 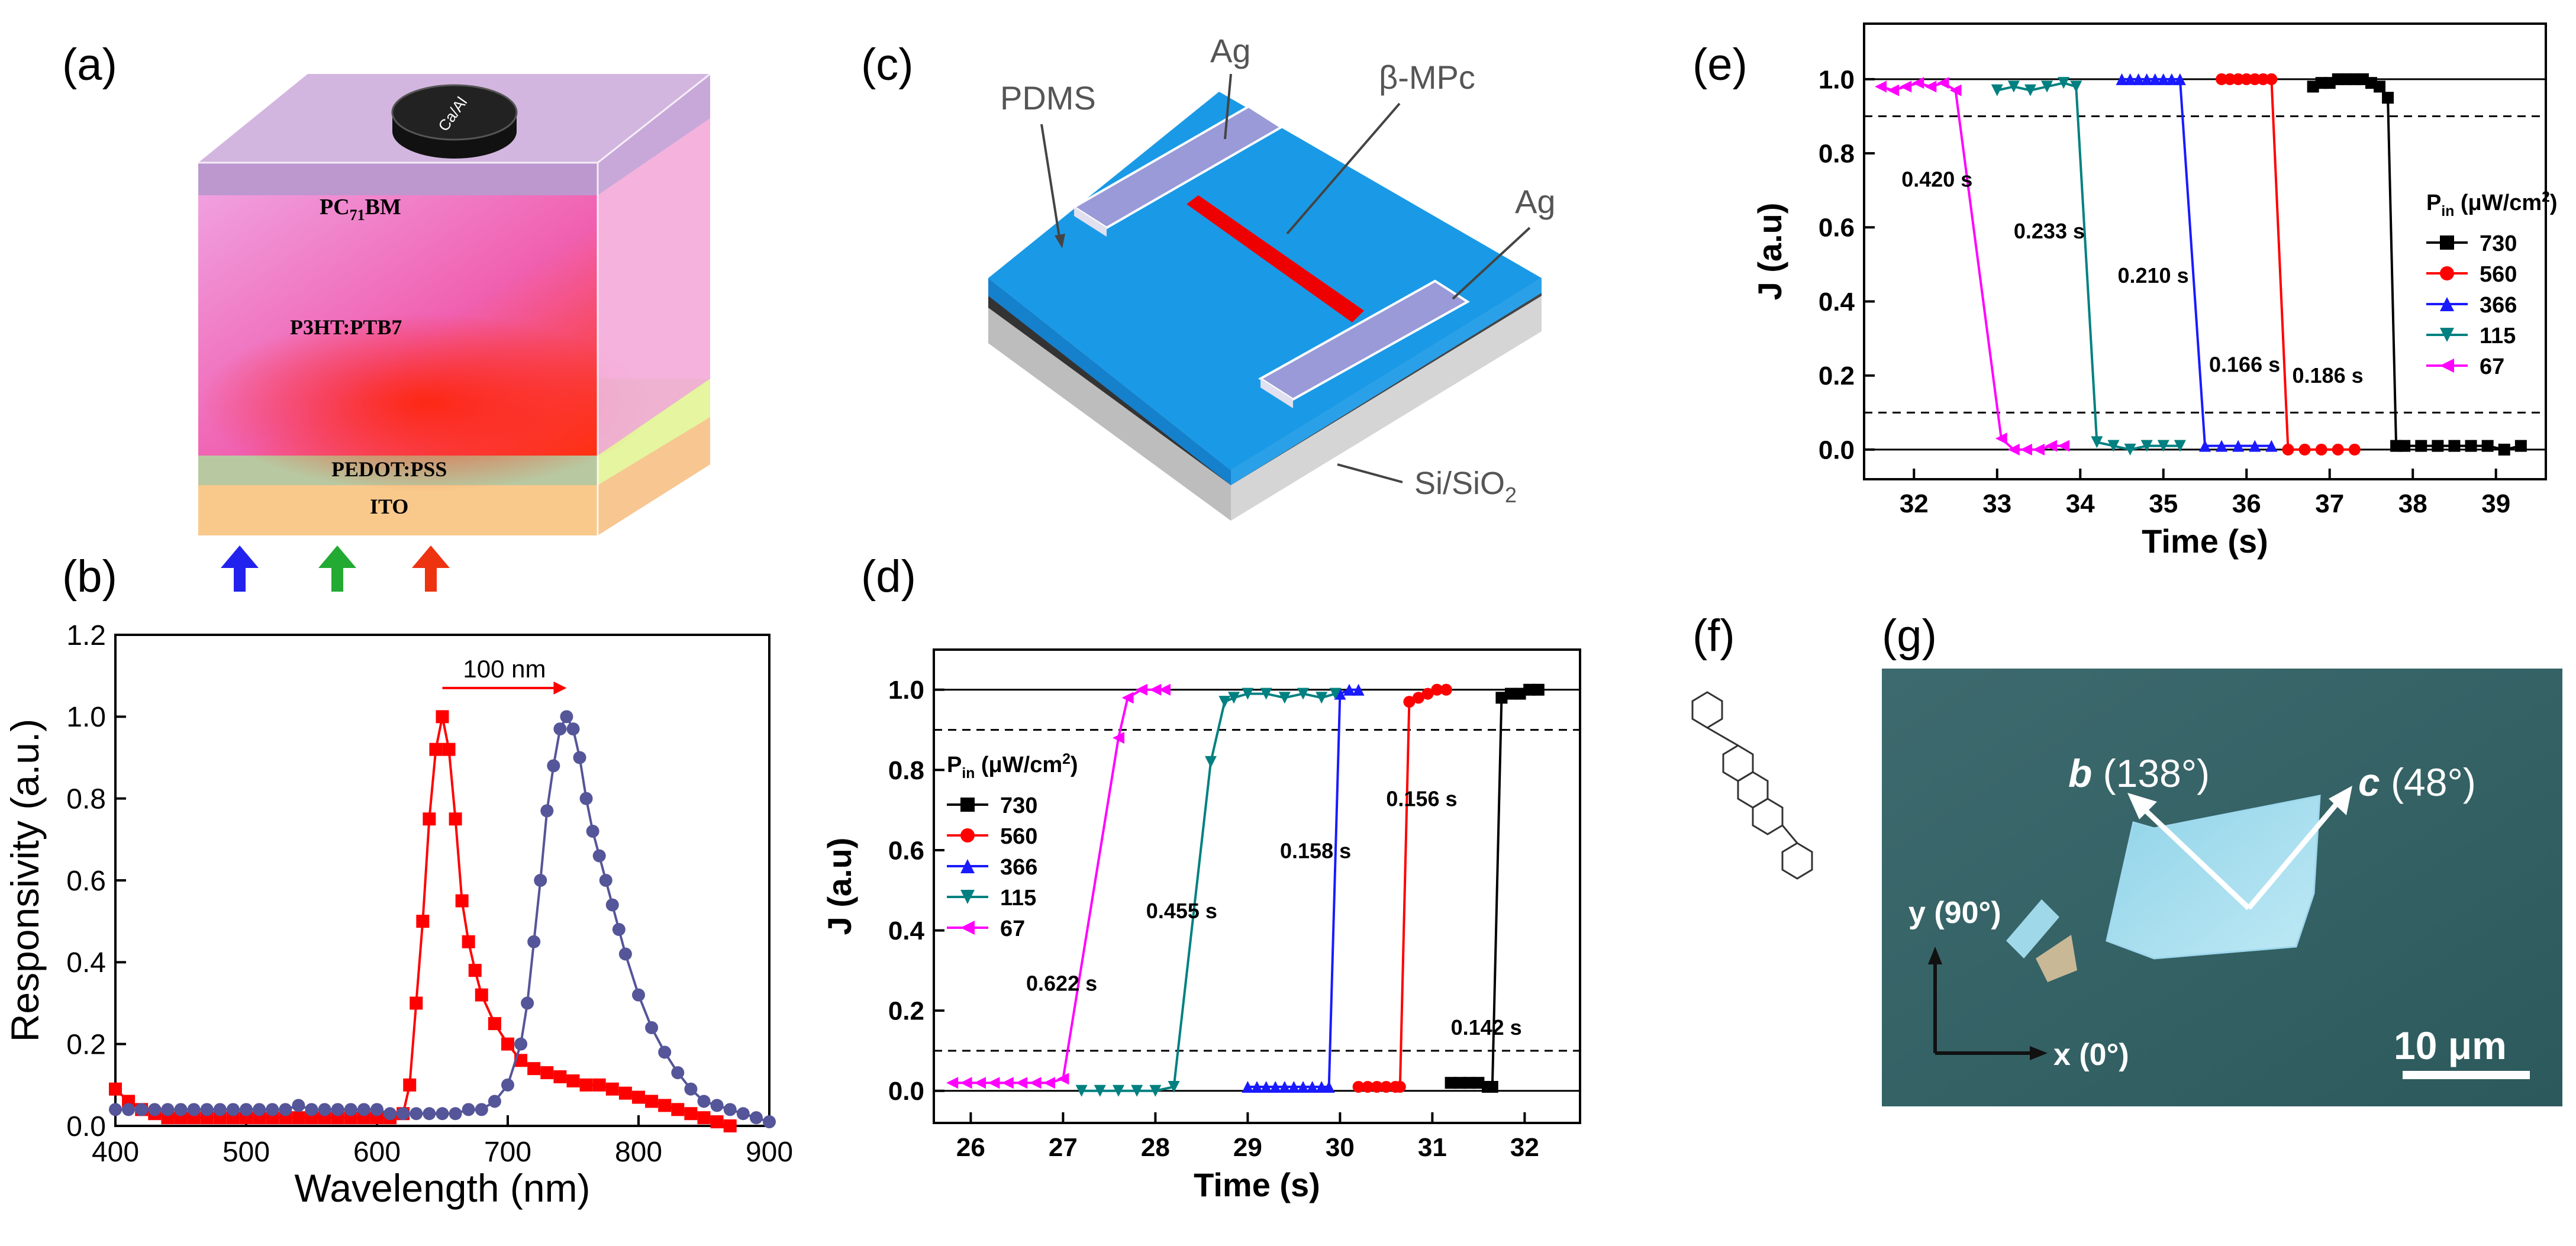 I want to click on x-tick-label: 36, so click(x=2246, y=503).